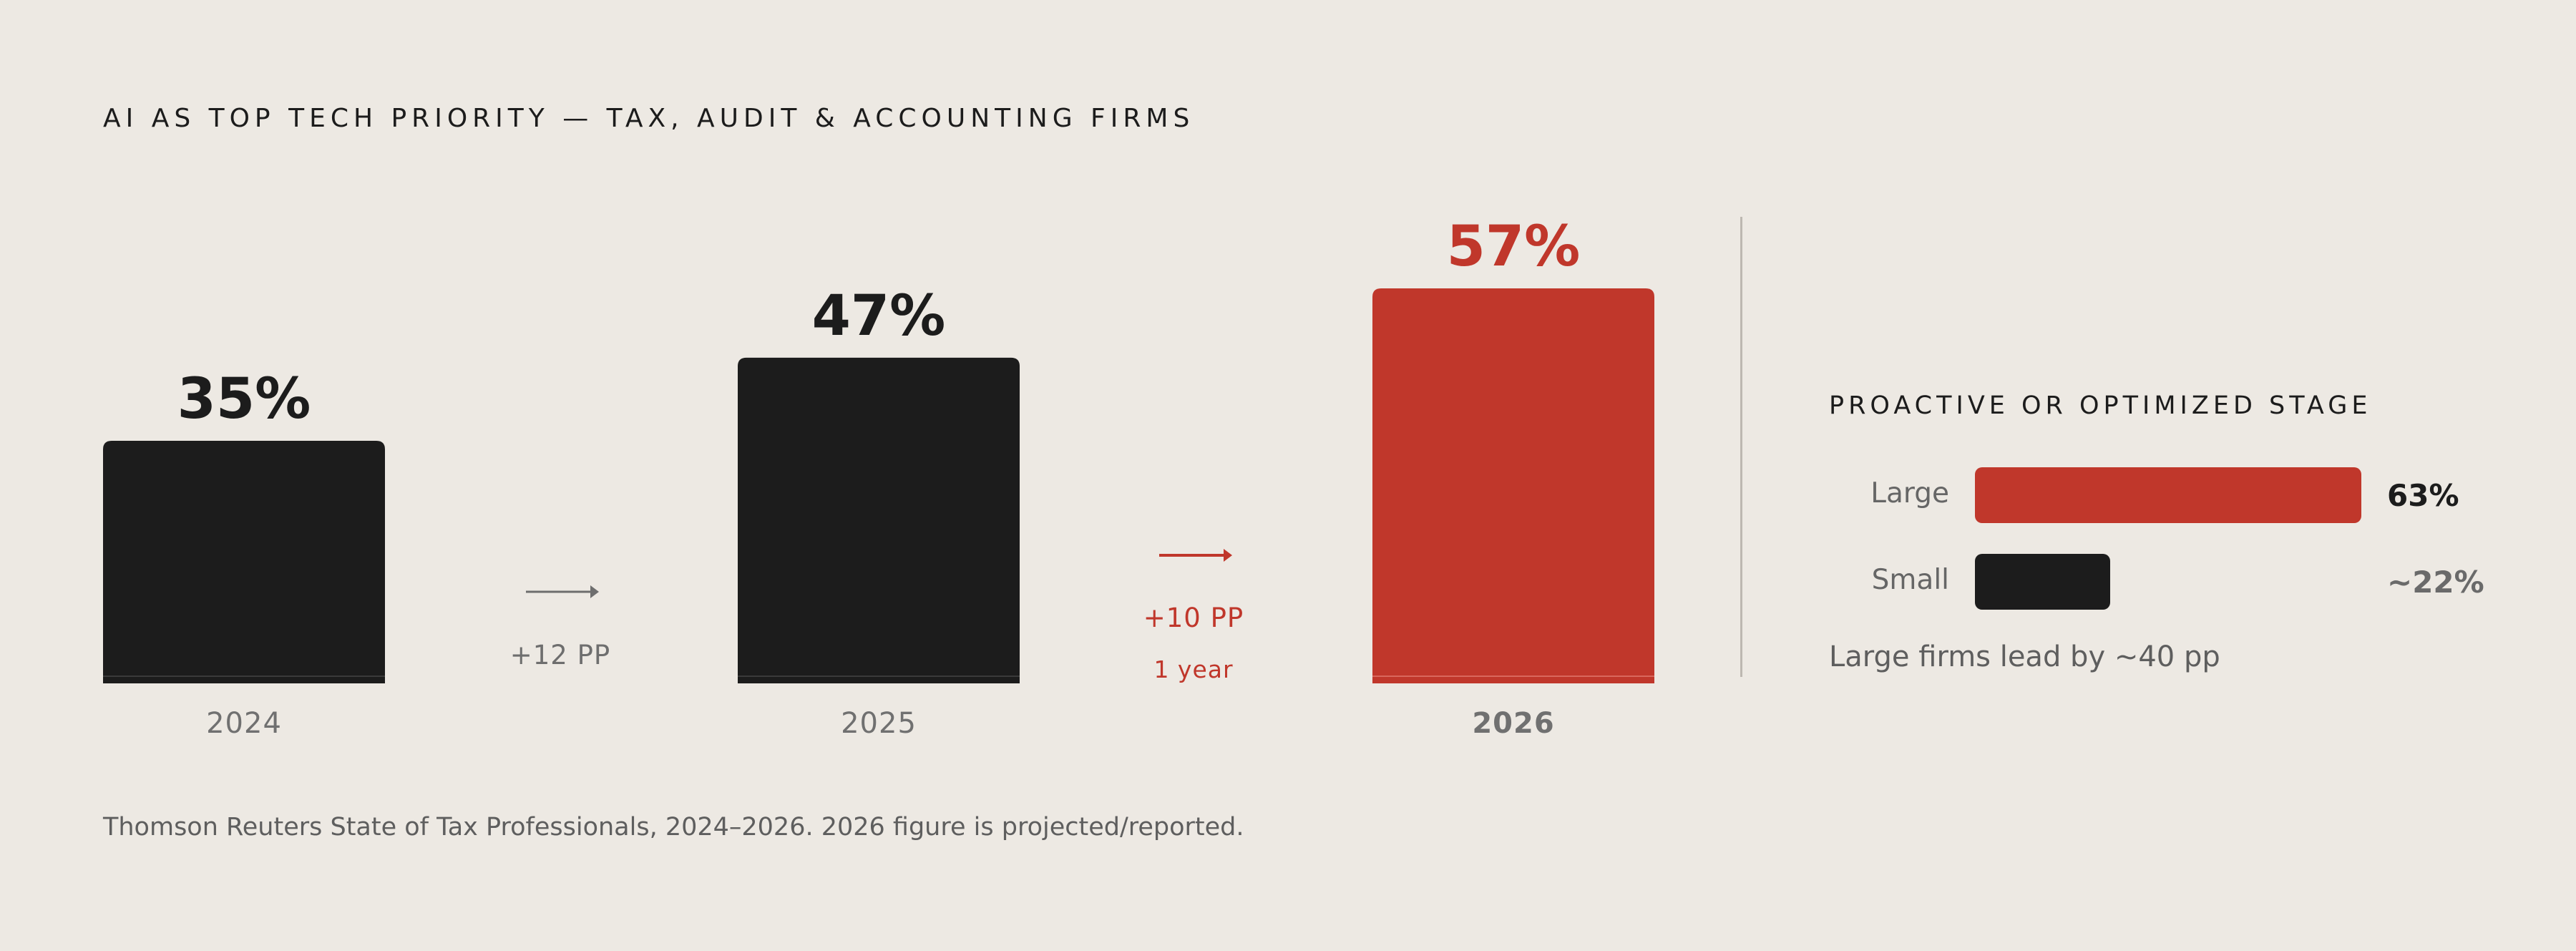 This screenshot has width=2576, height=951. I want to click on delta-label-1: +10 PP, so click(1193, 618).